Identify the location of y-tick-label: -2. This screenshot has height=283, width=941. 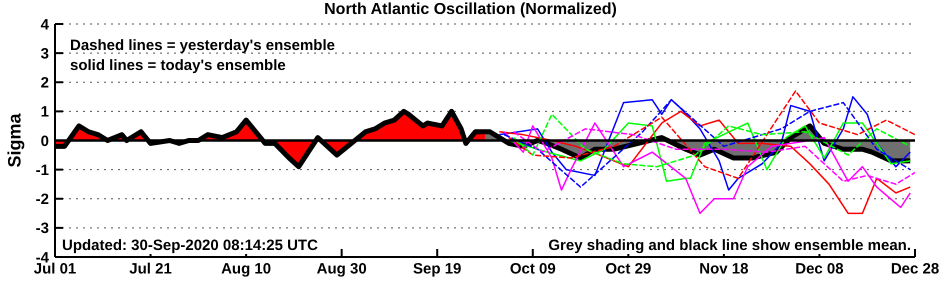
(42, 199).